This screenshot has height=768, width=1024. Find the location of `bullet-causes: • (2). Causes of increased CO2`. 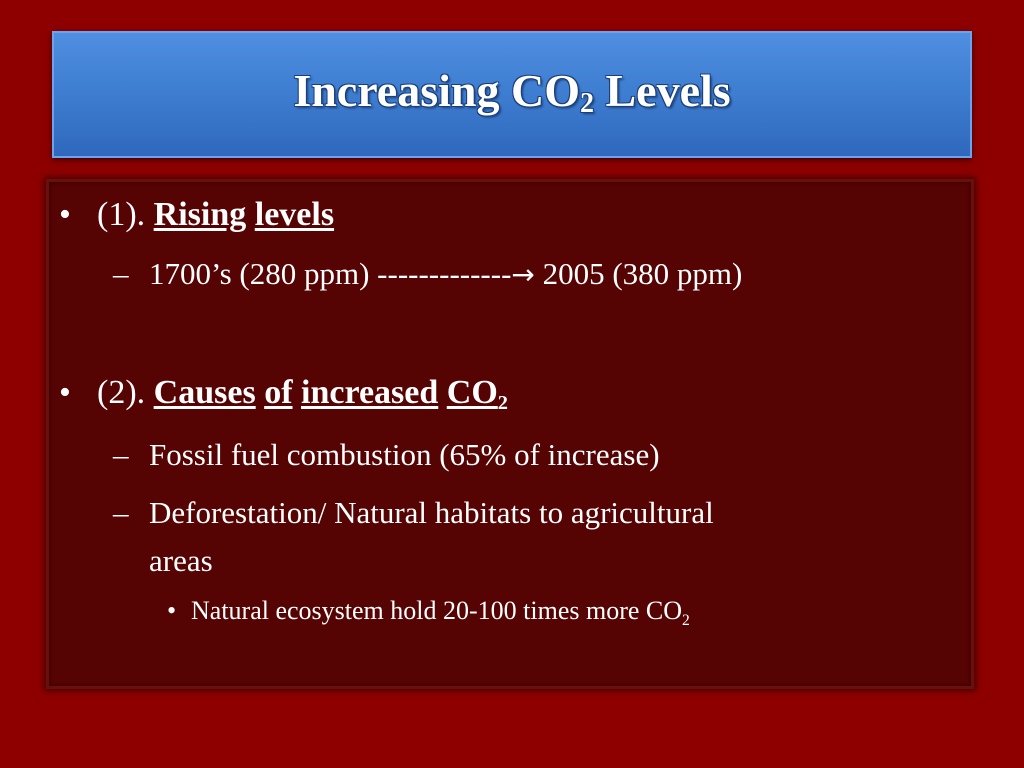

bullet-causes: • (2). Causes of increased CO2 is located at coordinates (283, 394).